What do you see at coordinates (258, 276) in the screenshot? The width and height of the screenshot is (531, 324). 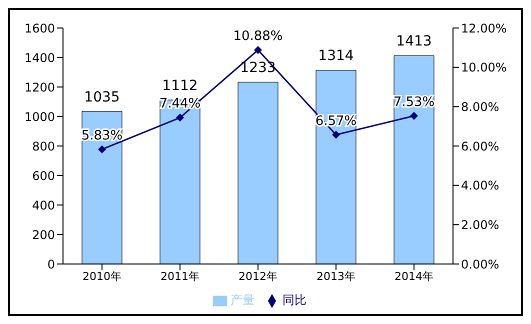 I see `x-tick-label: 2012年` at bounding box center [258, 276].